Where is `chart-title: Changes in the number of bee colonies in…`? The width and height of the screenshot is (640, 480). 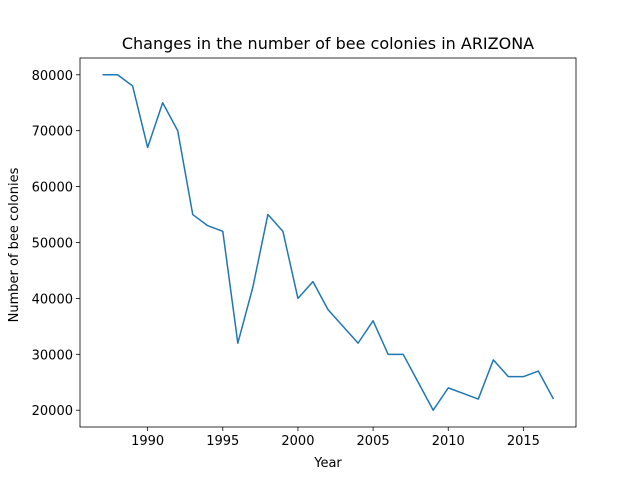 chart-title: Changes in the number of bee colonies in… is located at coordinates (328, 43).